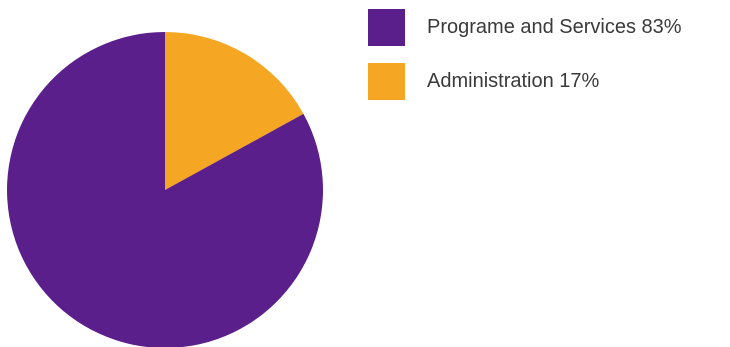  I want to click on legend-item-administration: Administration 17%, so click(548, 81).